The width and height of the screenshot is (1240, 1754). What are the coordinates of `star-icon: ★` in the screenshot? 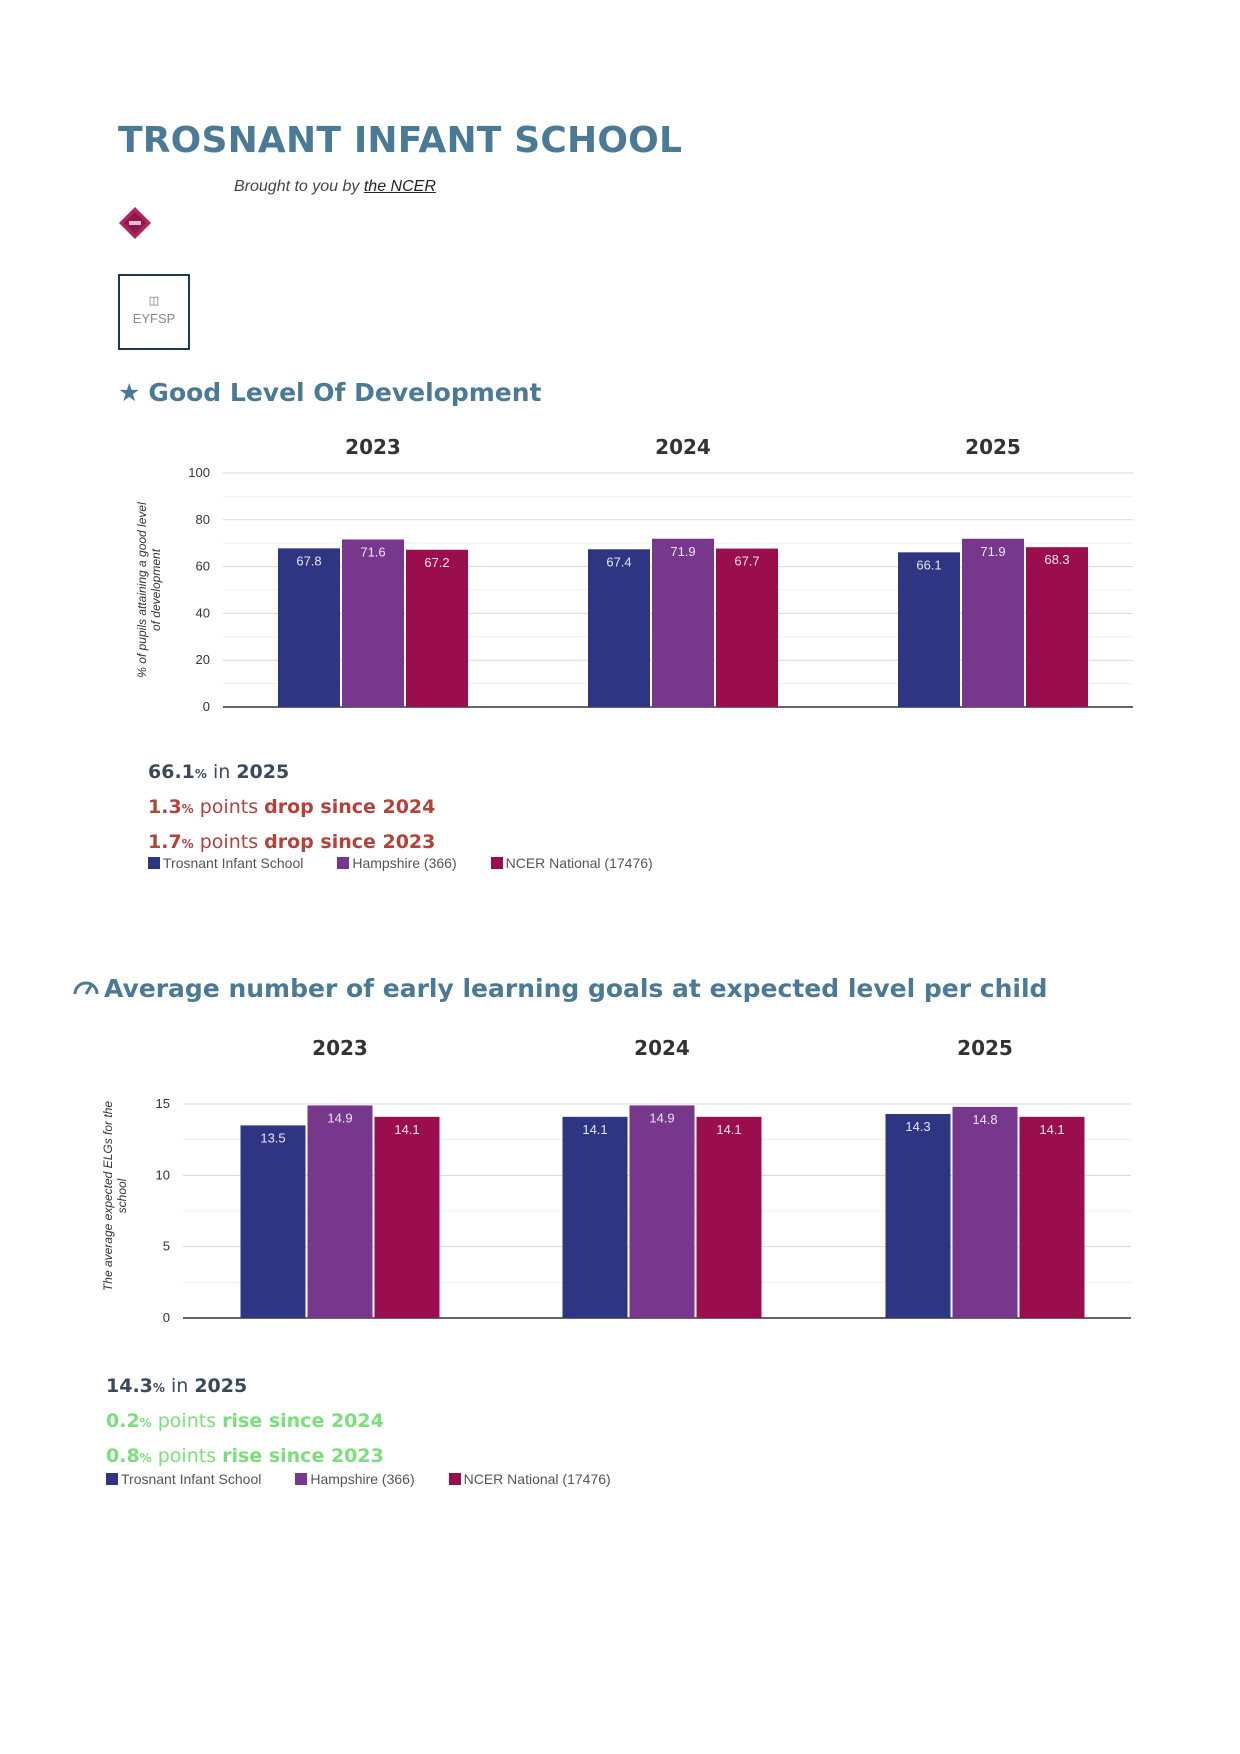 It's located at (129, 392).